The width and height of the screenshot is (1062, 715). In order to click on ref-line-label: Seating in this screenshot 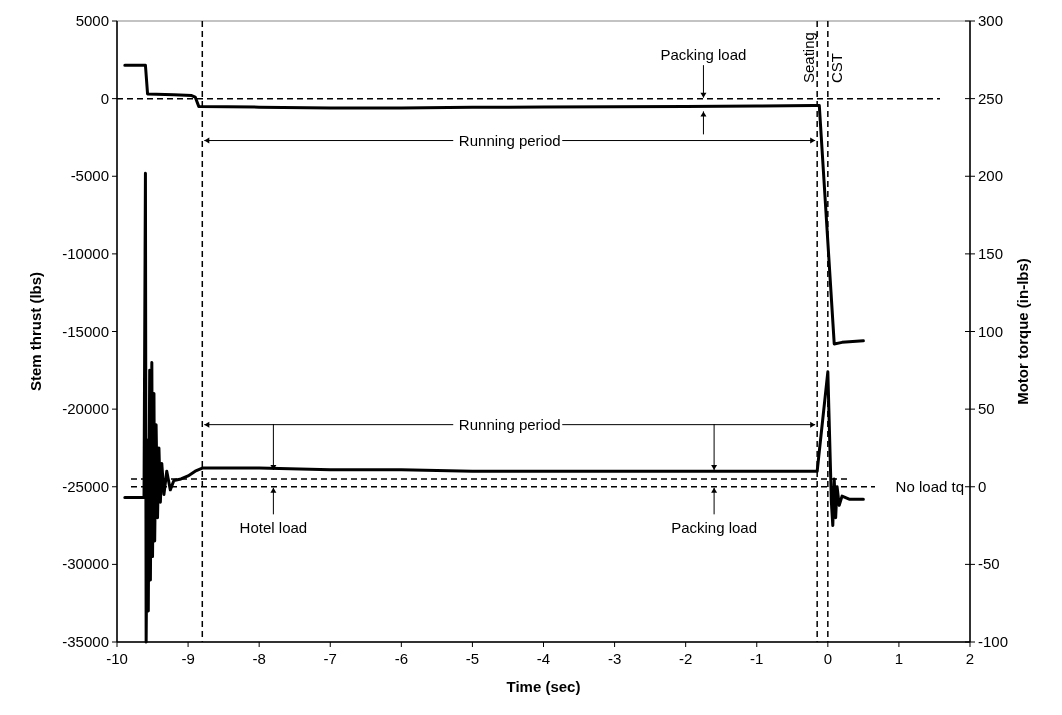, I will do `click(809, 57)`.